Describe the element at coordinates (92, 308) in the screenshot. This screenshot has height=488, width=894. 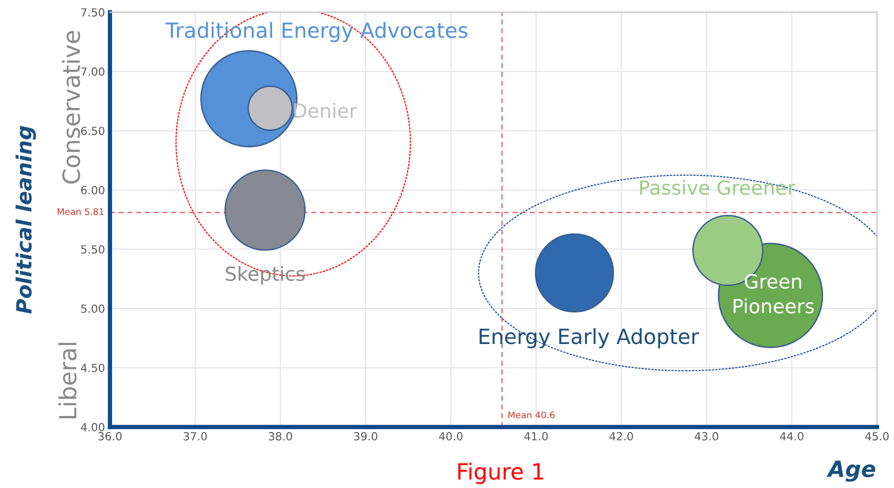
I see `y-tick-label: 5.00` at that location.